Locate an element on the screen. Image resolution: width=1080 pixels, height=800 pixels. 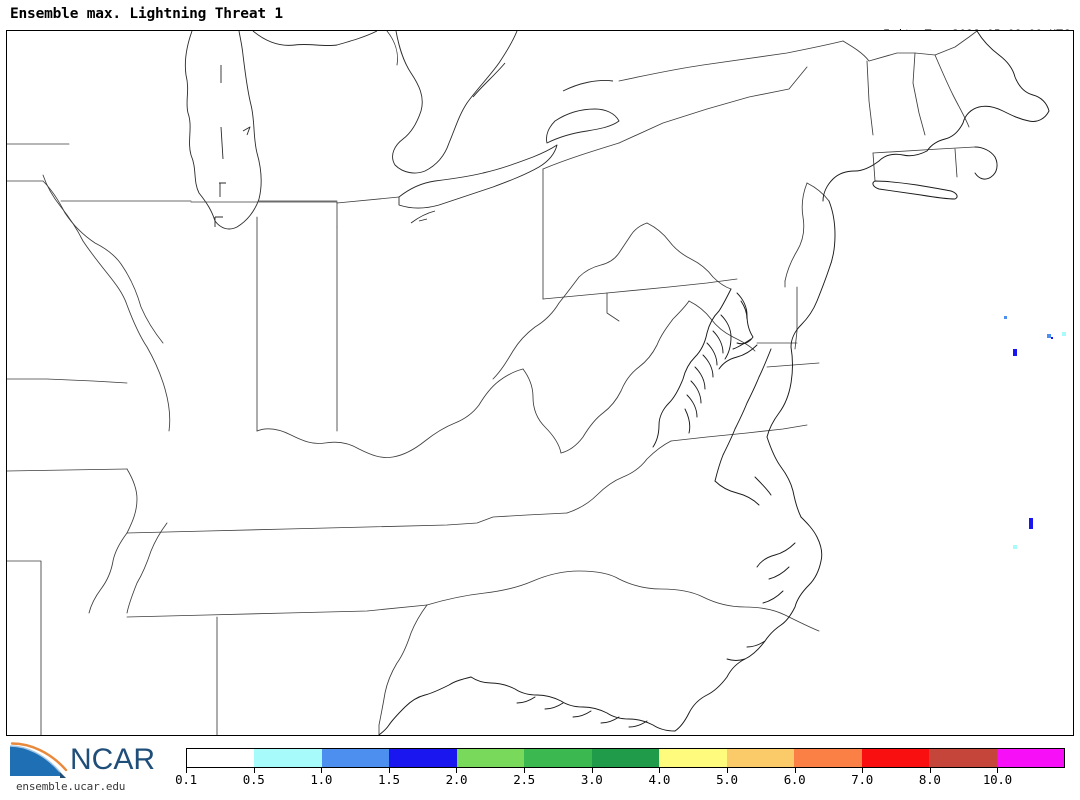
colorbar-tick-label: 2.5 is located at coordinates (524, 779).